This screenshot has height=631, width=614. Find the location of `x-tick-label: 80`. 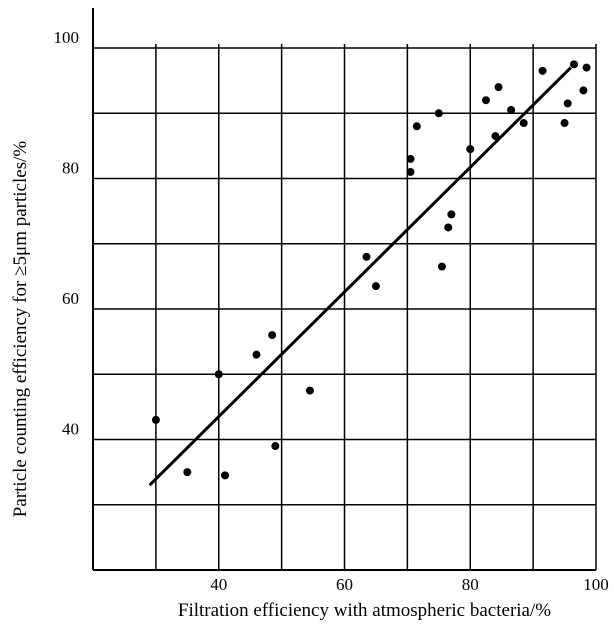

x-tick-label: 80 is located at coordinates (470, 584).